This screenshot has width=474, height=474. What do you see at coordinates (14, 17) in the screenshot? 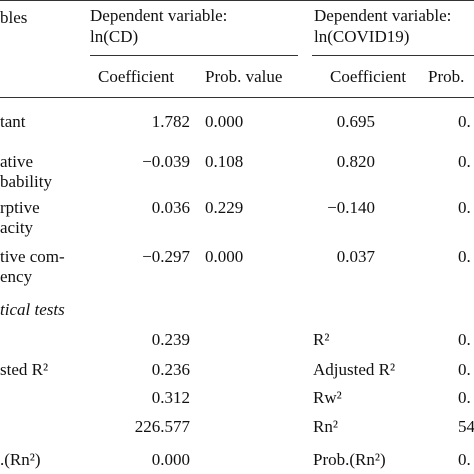
I see `column-header: bles` at bounding box center [14, 17].